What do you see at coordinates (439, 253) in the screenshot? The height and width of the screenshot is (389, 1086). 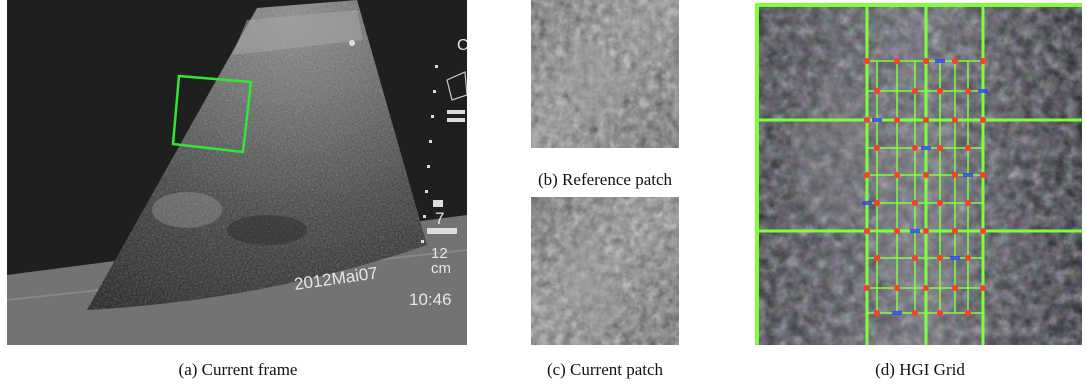 I see `depth-value: 12` at bounding box center [439, 253].